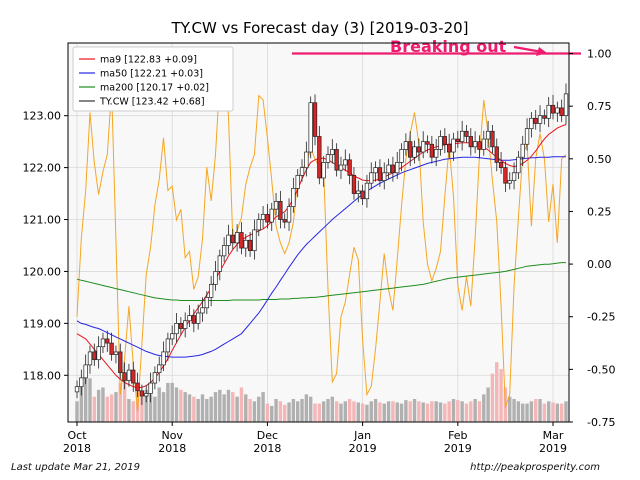 Image resolution: width=640 pixels, height=480 pixels. I want to click on x-tick-label-month: Mar, so click(553, 435).